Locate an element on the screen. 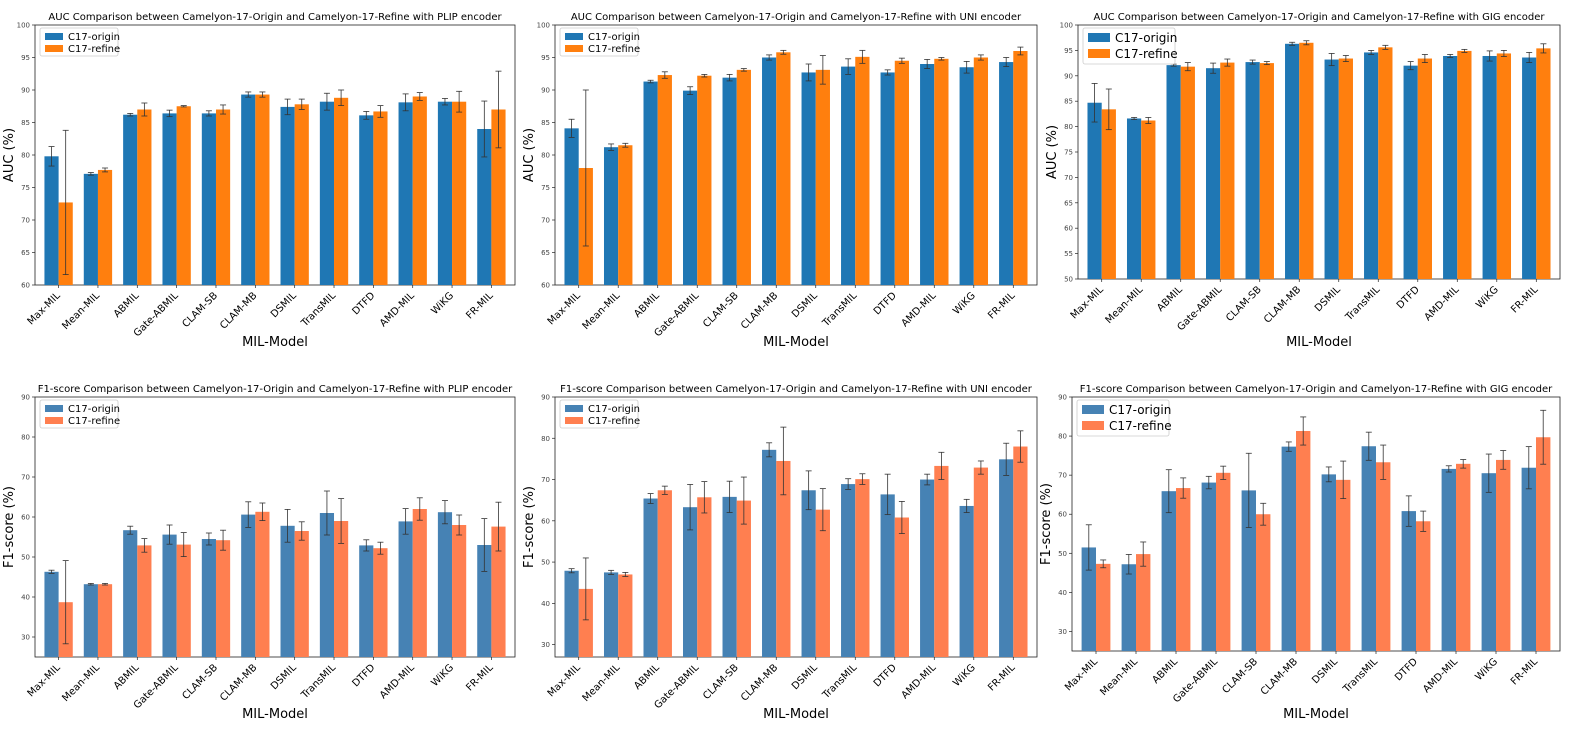 The height and width of the screenshot is (744, 1595). y-tick-label: 95 is located at coordinates (25, 58).